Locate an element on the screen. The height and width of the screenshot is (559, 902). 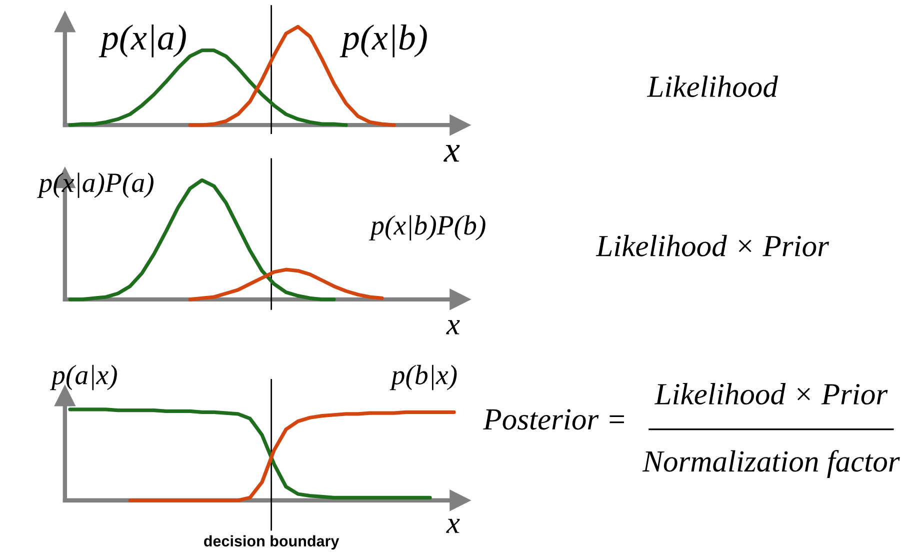
series-label: p(x|b)P(b) is located at coordinates (427, 227).